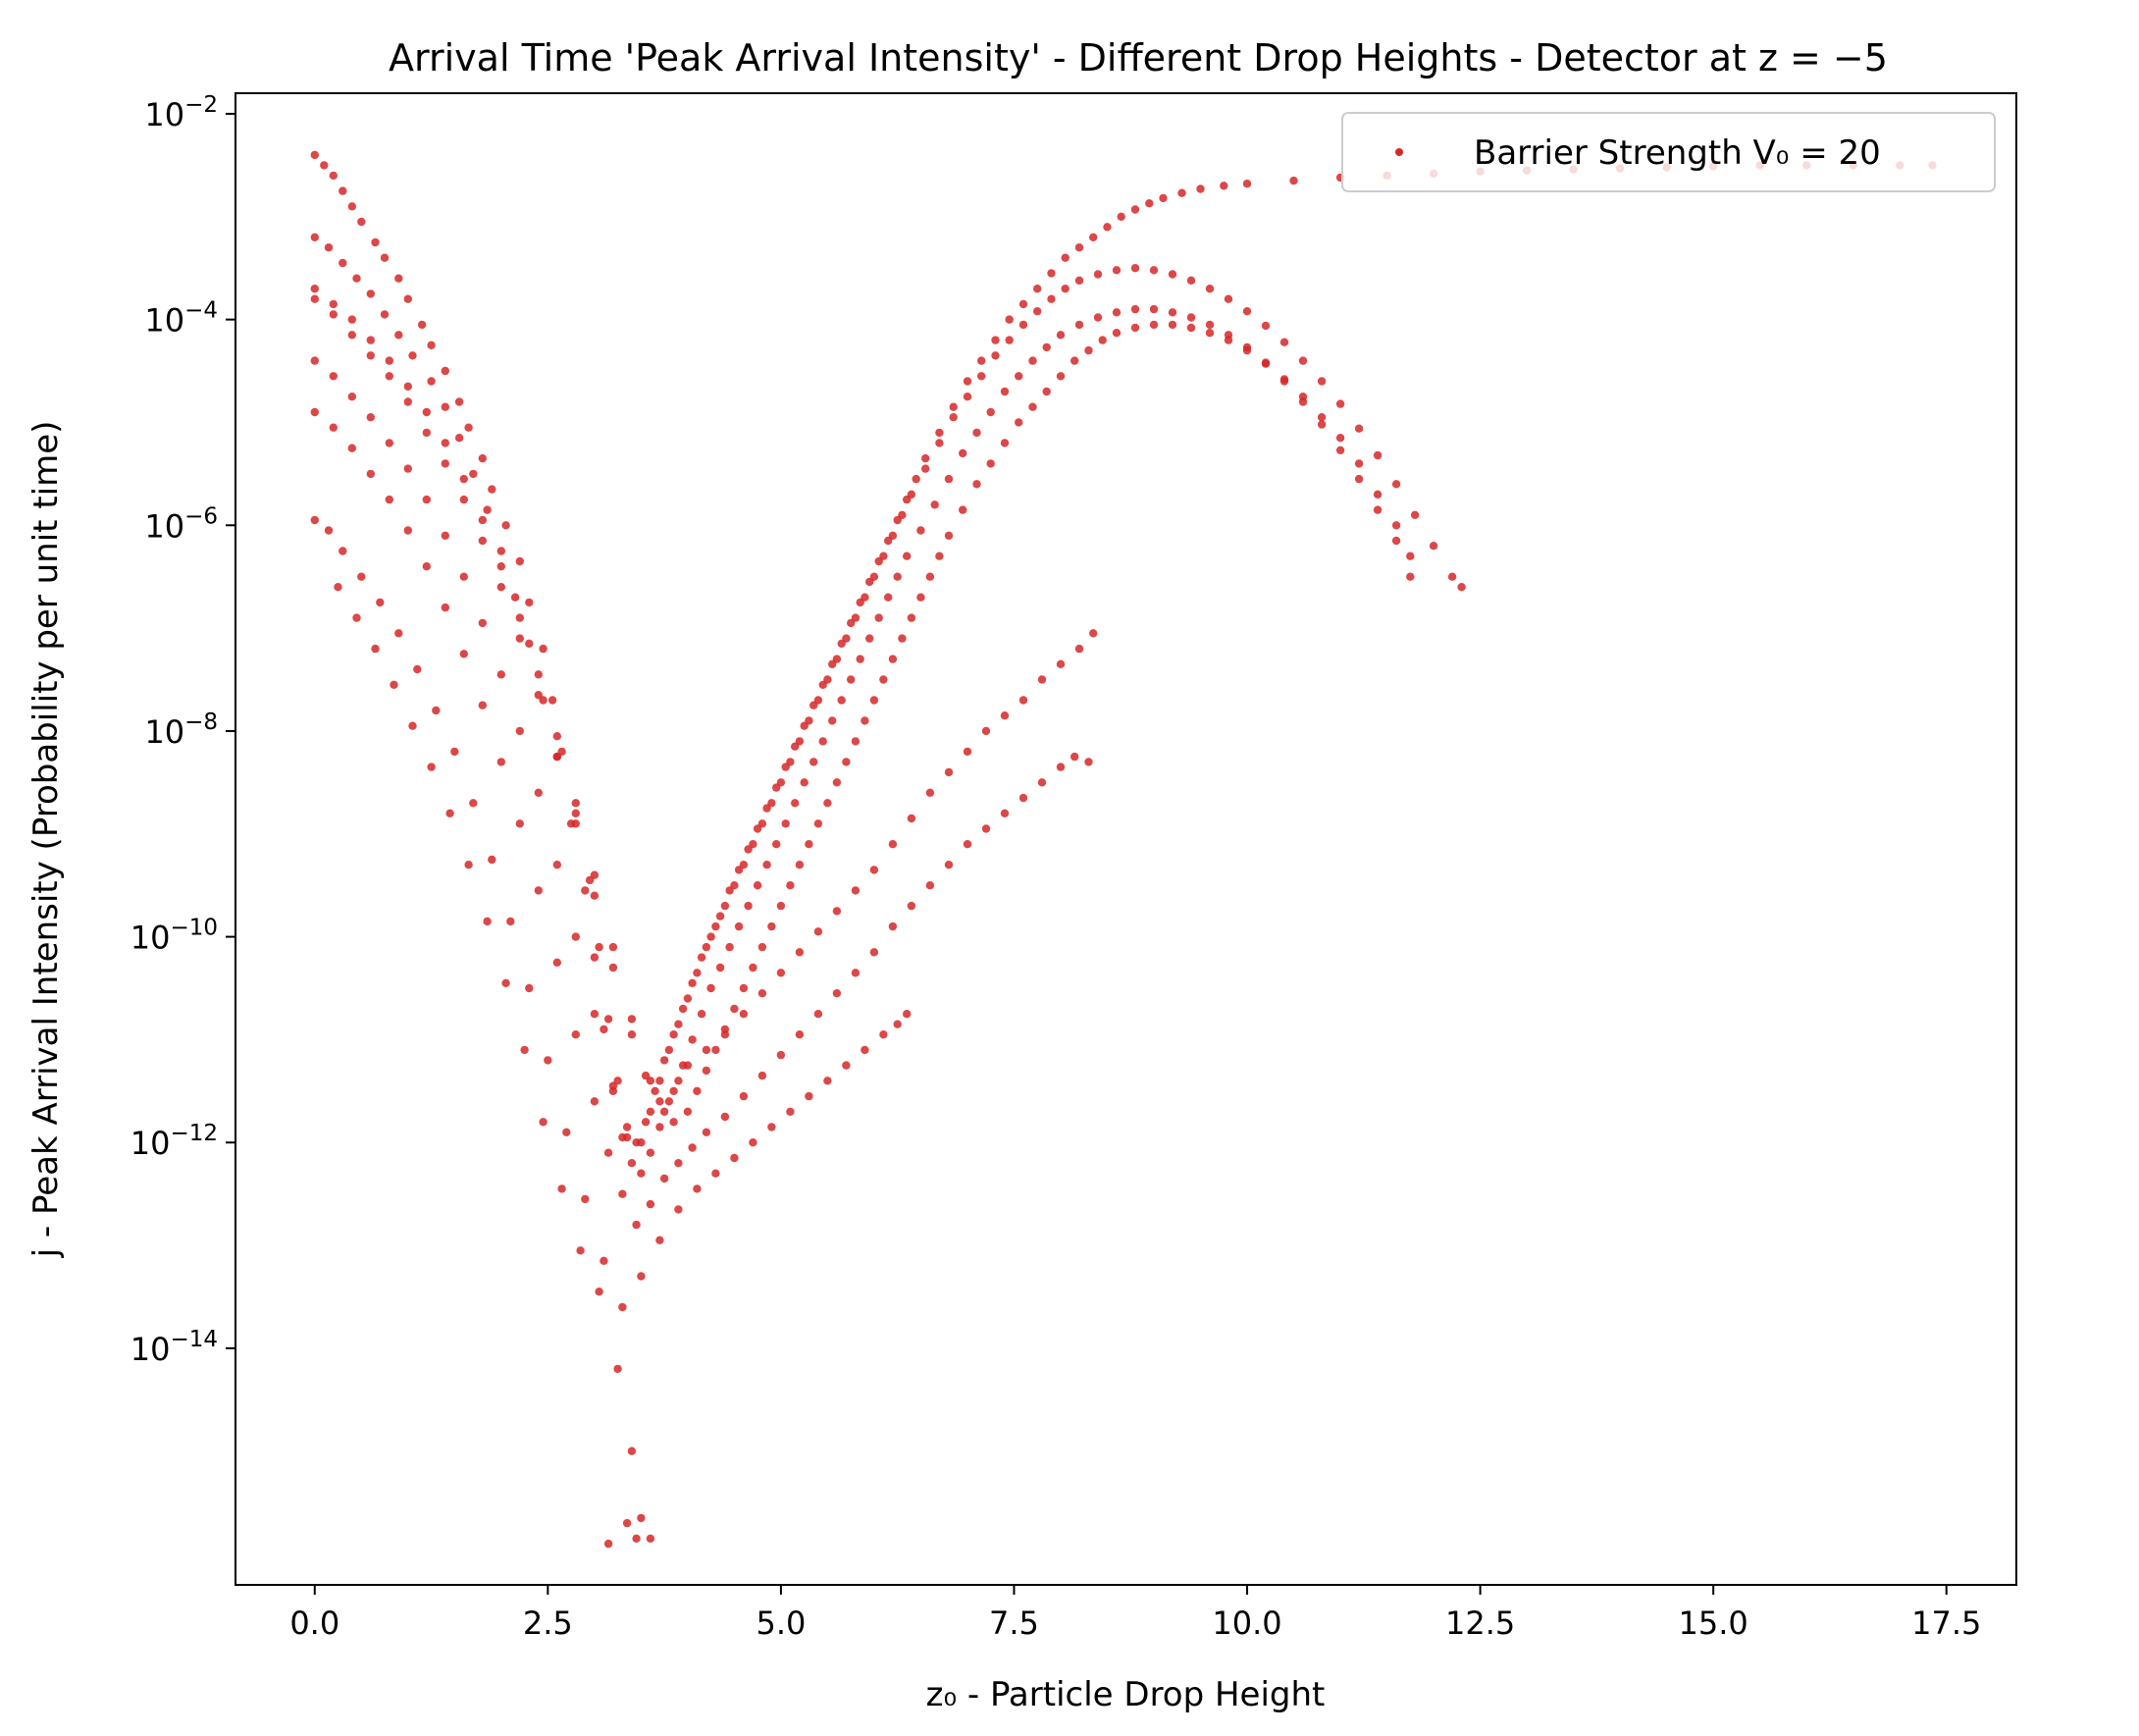  I want to click on x-tick-label: 0.0, so click(314, 1623).